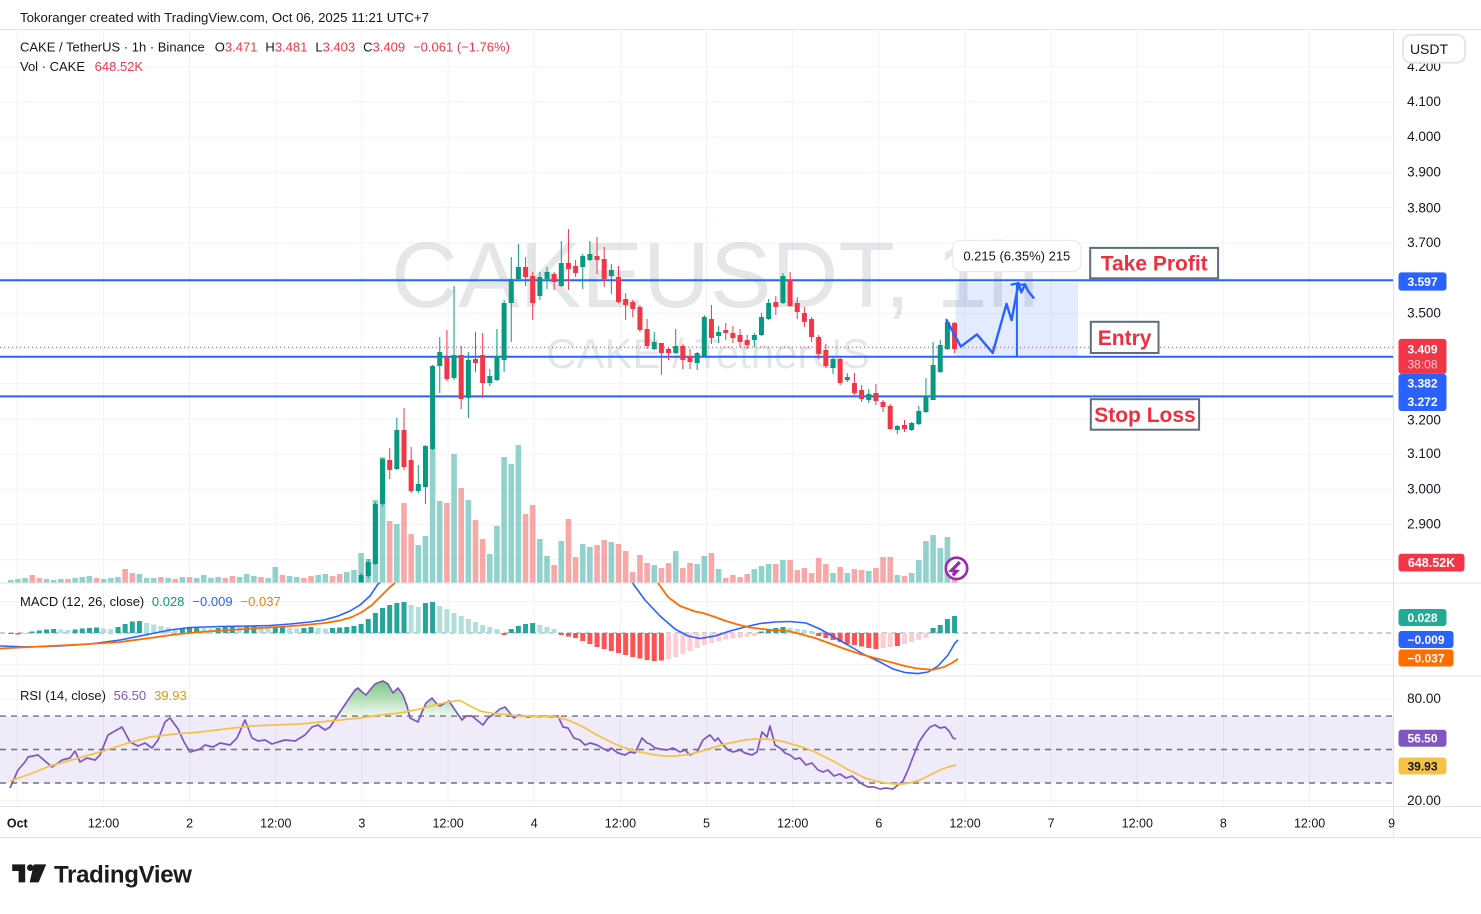 The height and width of the screenshot is (914, 1481). Describe the element at coordinates (1424, 171) in the screenshot. I see `svg-text: 3.900` at that location.